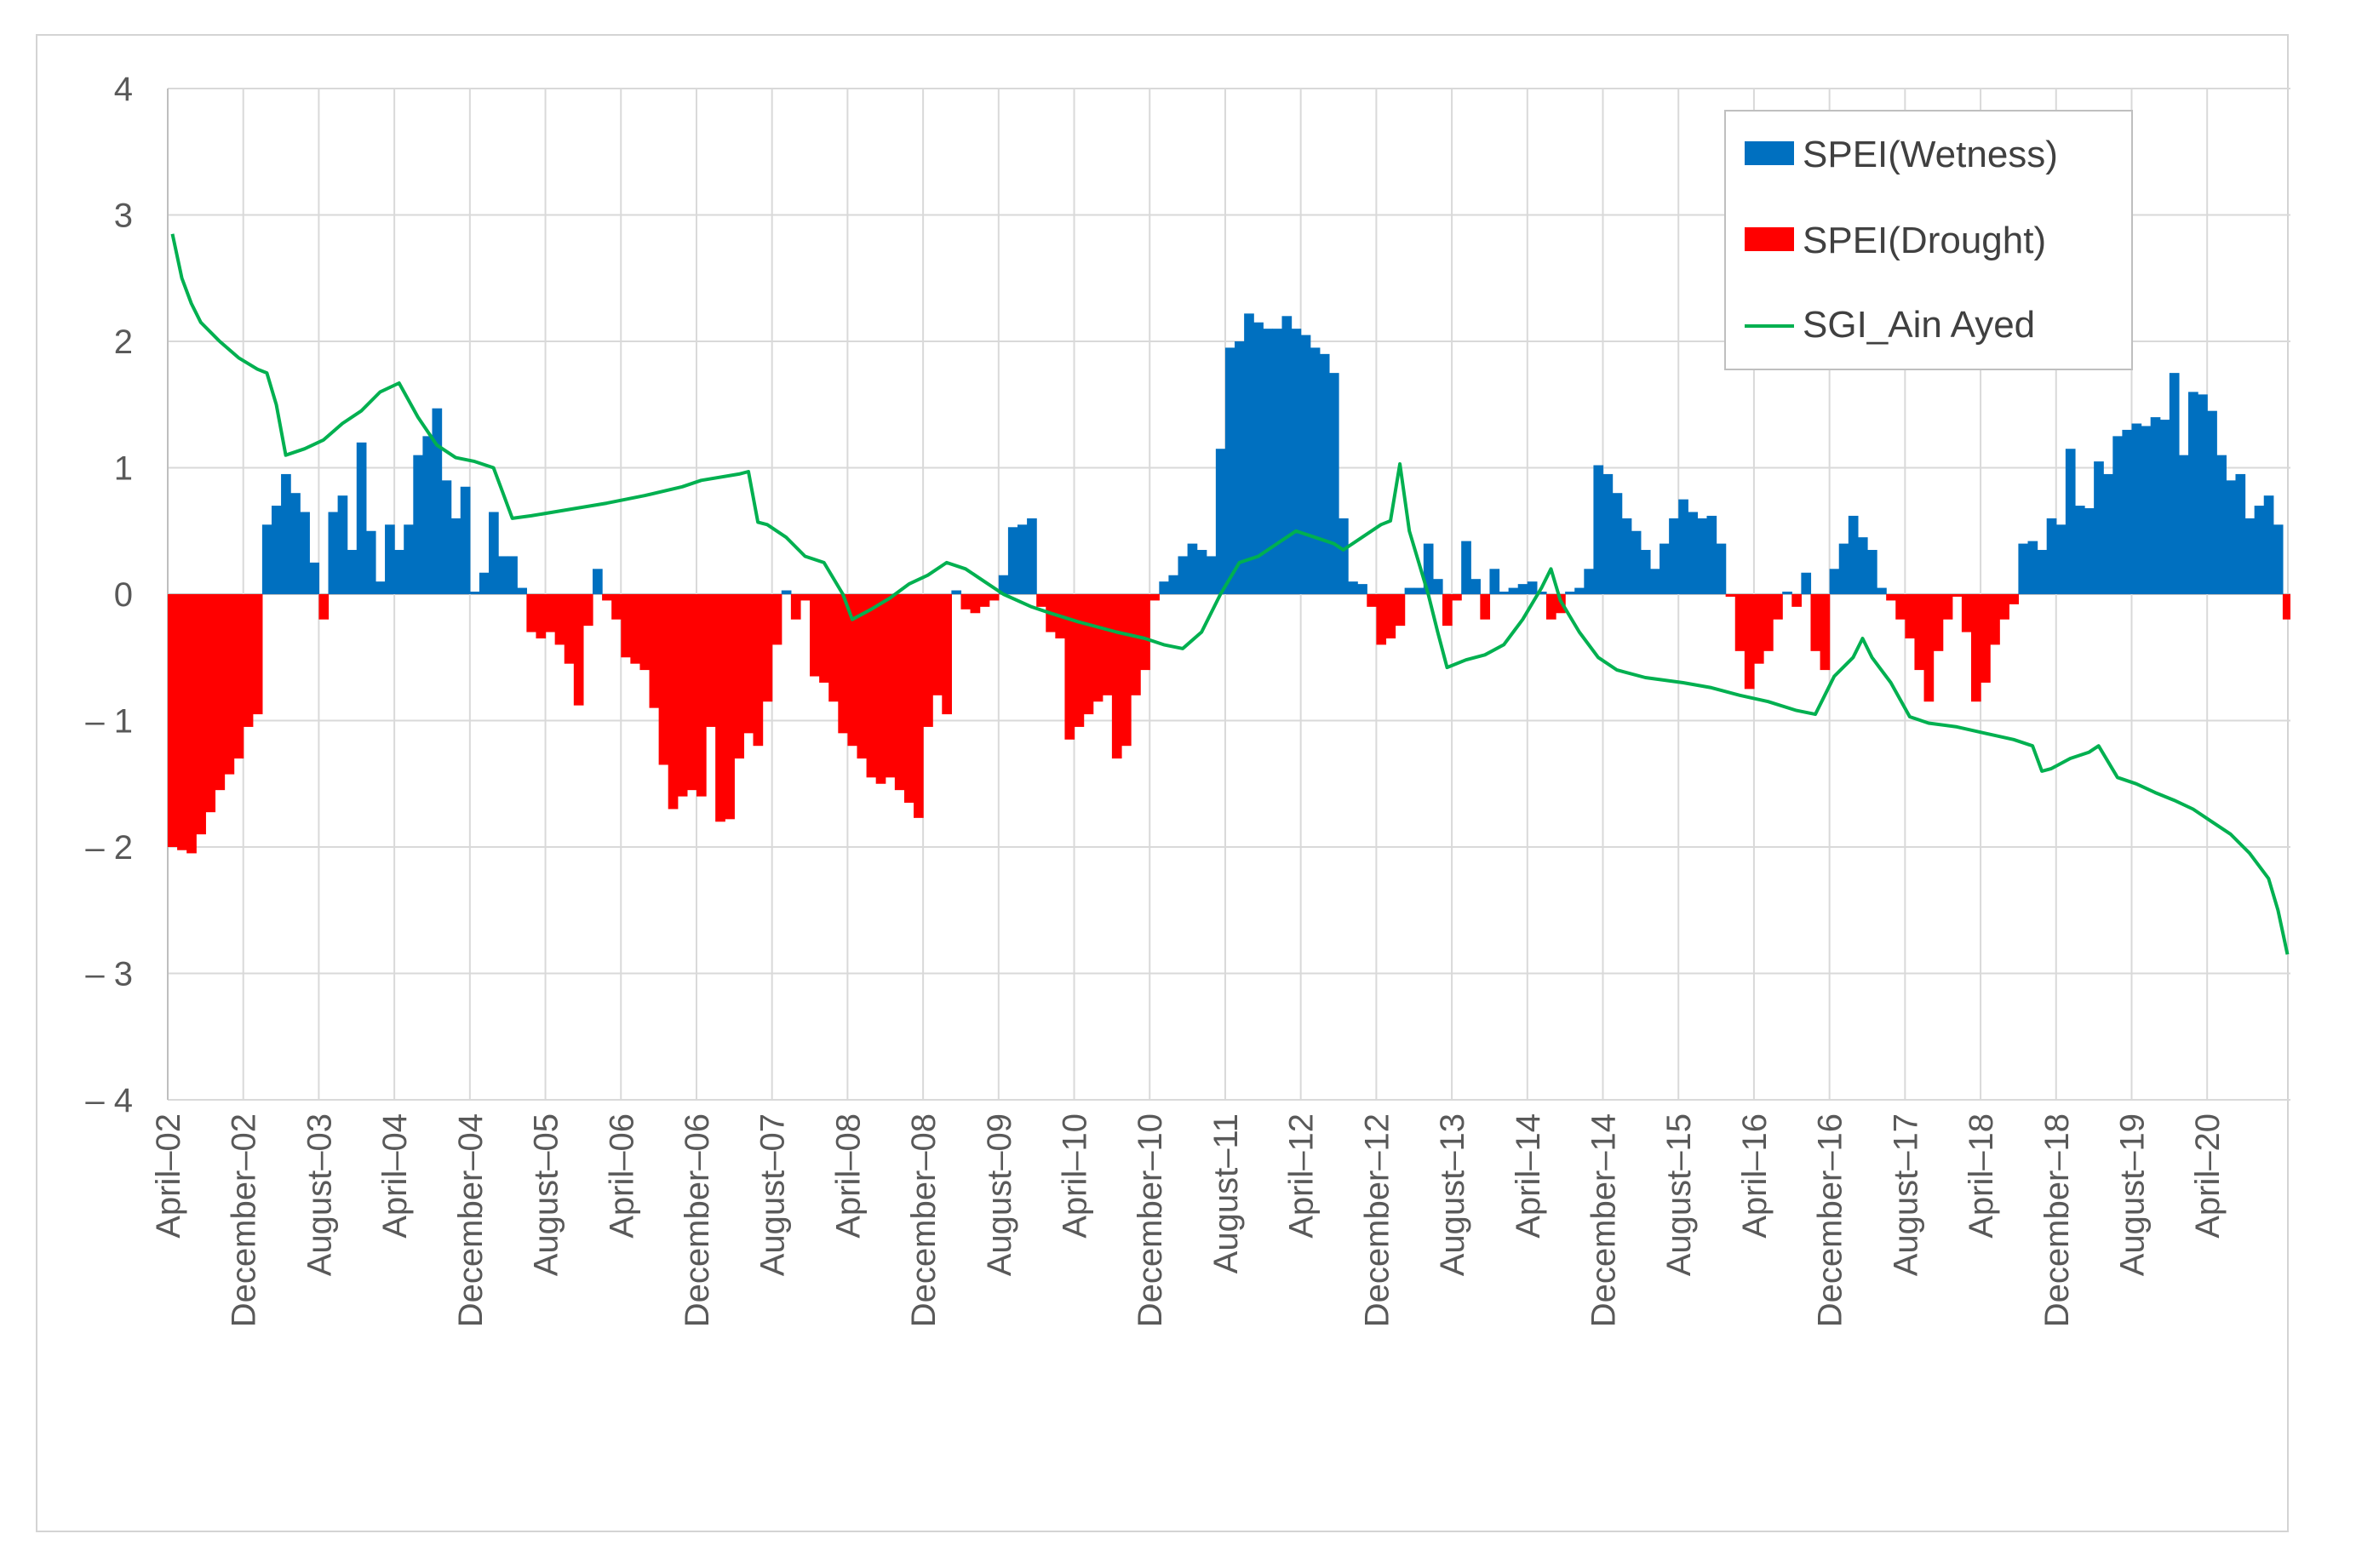 This screenshot has height=1568, width=2356. What do you see at coordinates (395, 1176) in the screenshot?
I see `x-tick-label: April–04` at bounding box center [395, 1176].